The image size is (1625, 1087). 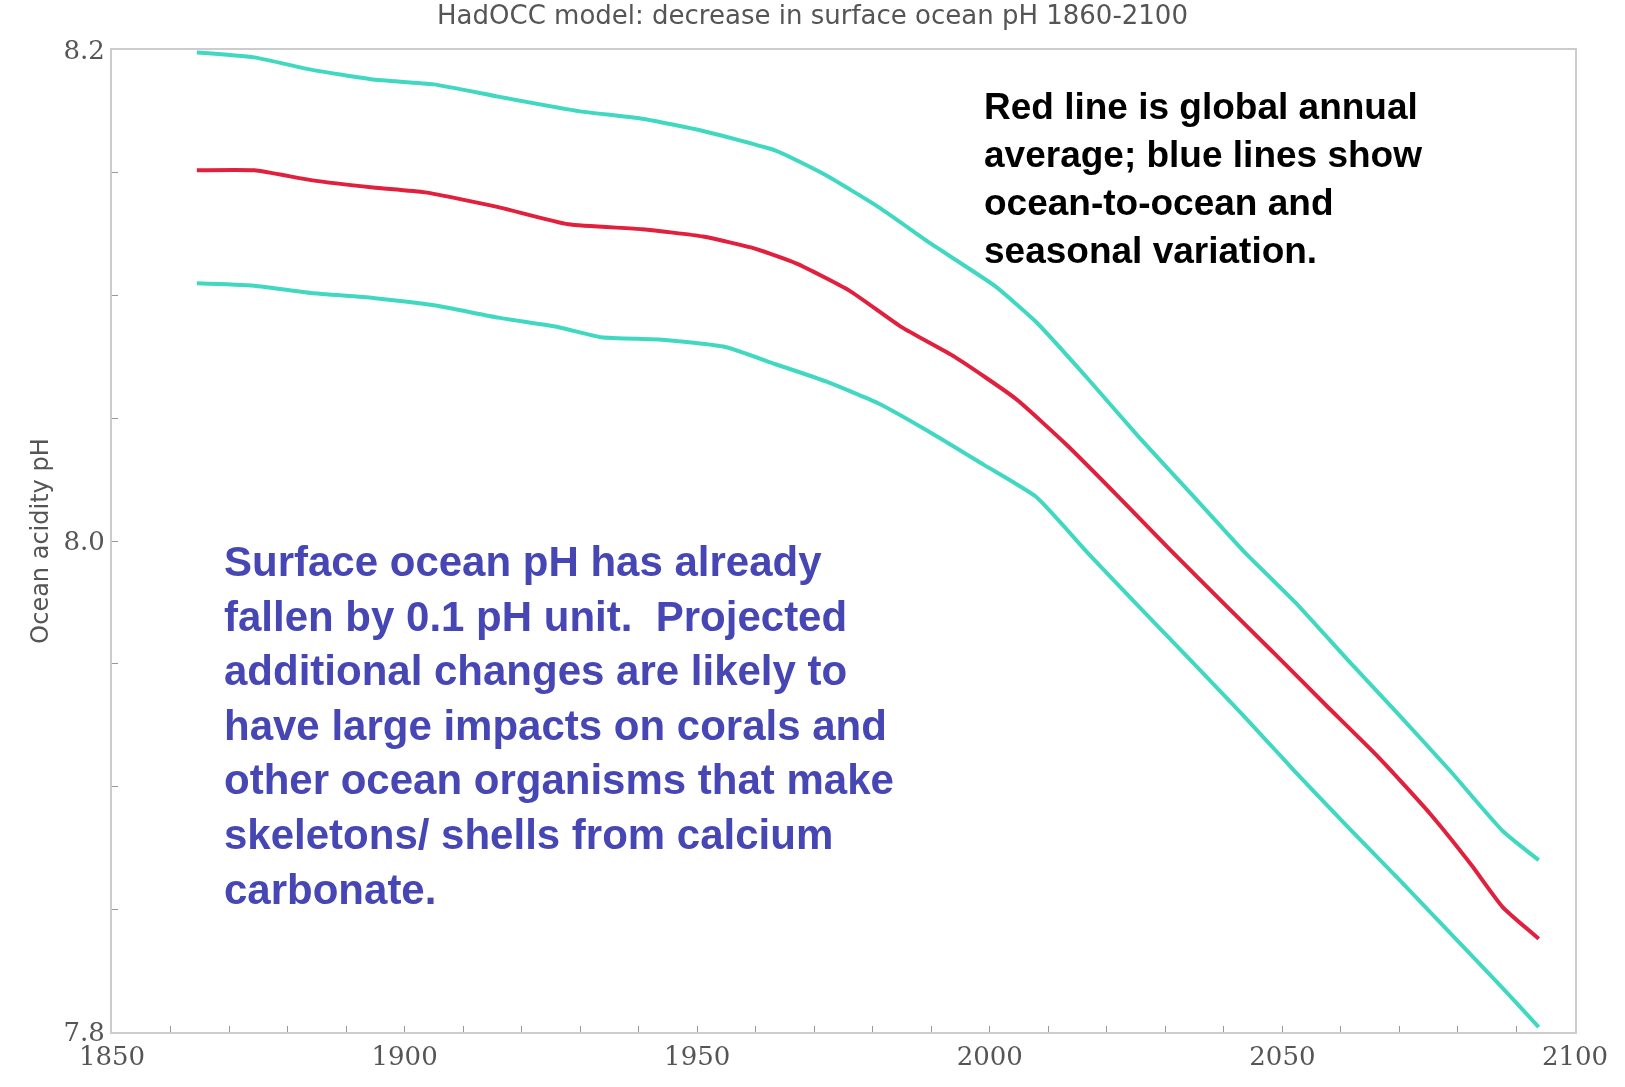 I want to click on annotation: Surface ocean pH has already fallen by 0.1 pH unit. Projected additional changes are likely to have large impacts on corals and other ocean organisms that make skeletons/ shells from calcium carbonate., so click(x=559, y=725).